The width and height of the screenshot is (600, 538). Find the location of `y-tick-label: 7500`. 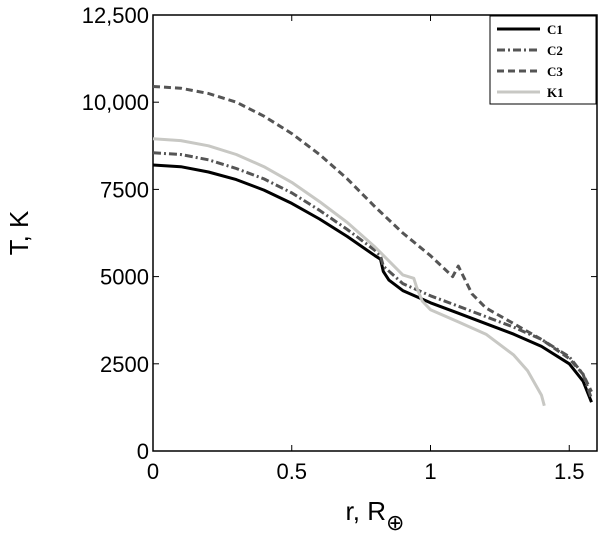

y-tick-label: 7500 is located at coordinates (124, 189).